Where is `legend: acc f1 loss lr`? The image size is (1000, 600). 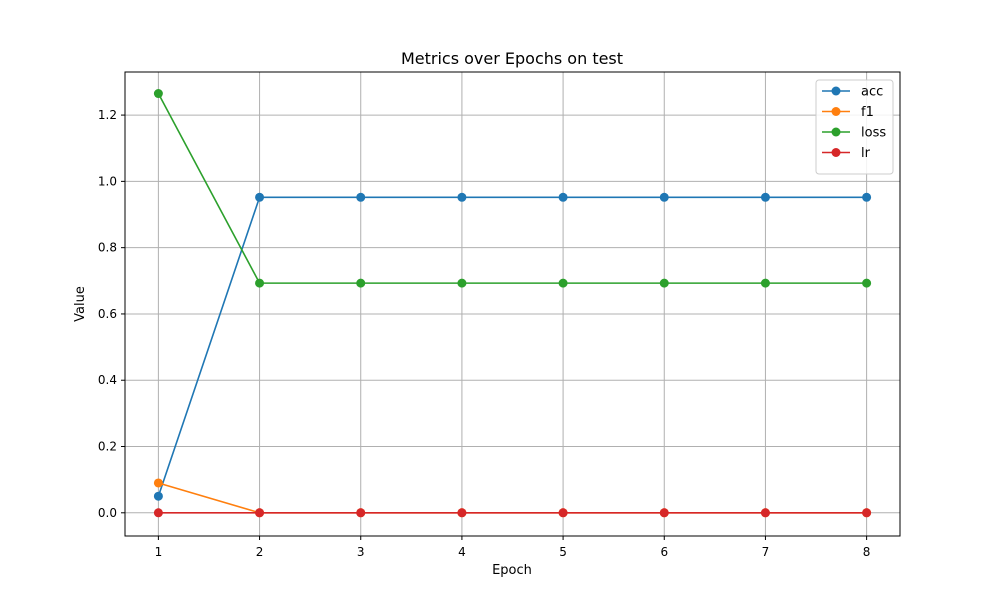
legend: acc f1 loss lr is located at coordinates (854, 127).